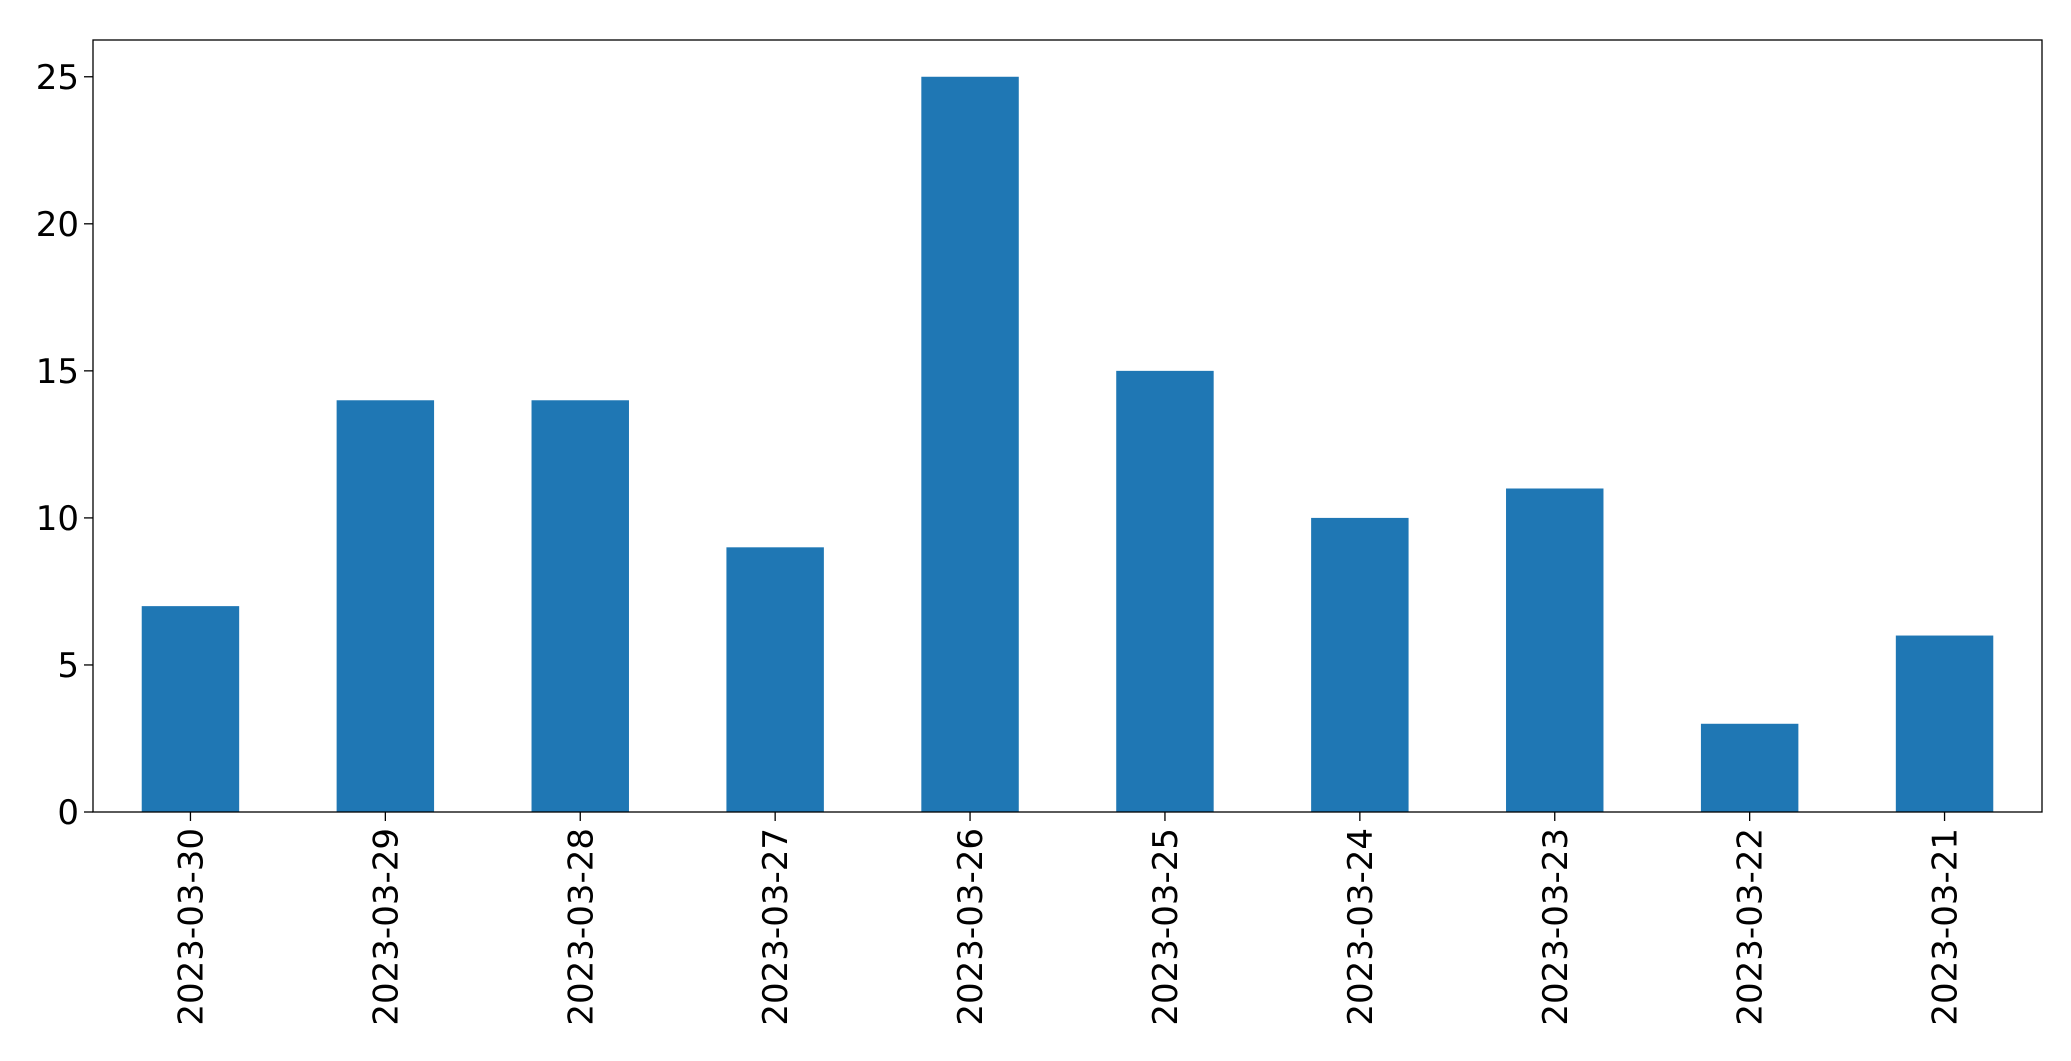  What do you see at coordinates (1946, 927) in the screenshot?
I see `x-tick-label: 2023-03-21` at bounding box center [1946, 927].